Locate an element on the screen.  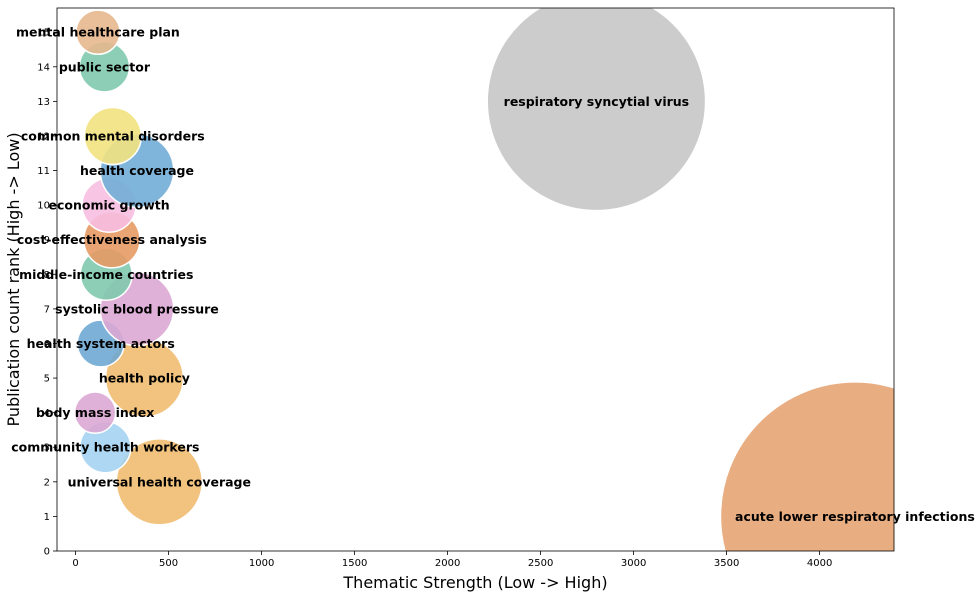
x-tick-label: 1500 is located at coordinates (354, 563).